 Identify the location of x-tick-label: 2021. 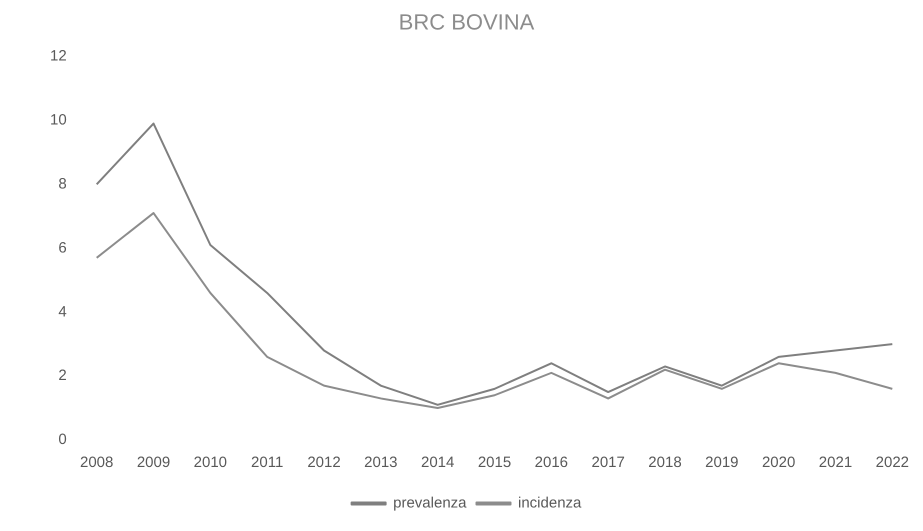
(835, 463).